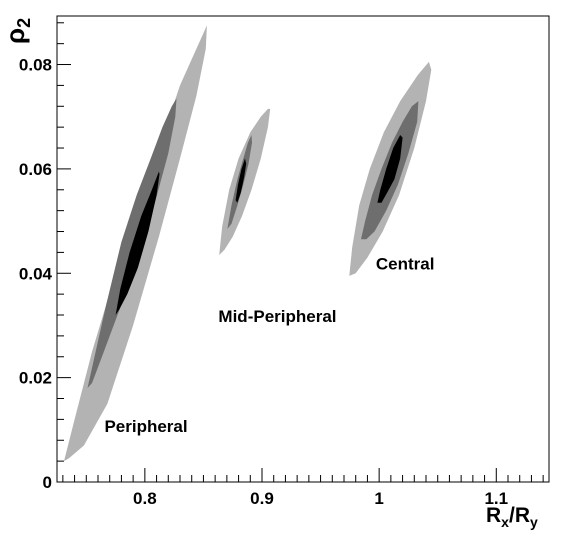 The height and width of the screenshot is (536, 567). I want to click on contour-region3-level3, so click(390, 169).